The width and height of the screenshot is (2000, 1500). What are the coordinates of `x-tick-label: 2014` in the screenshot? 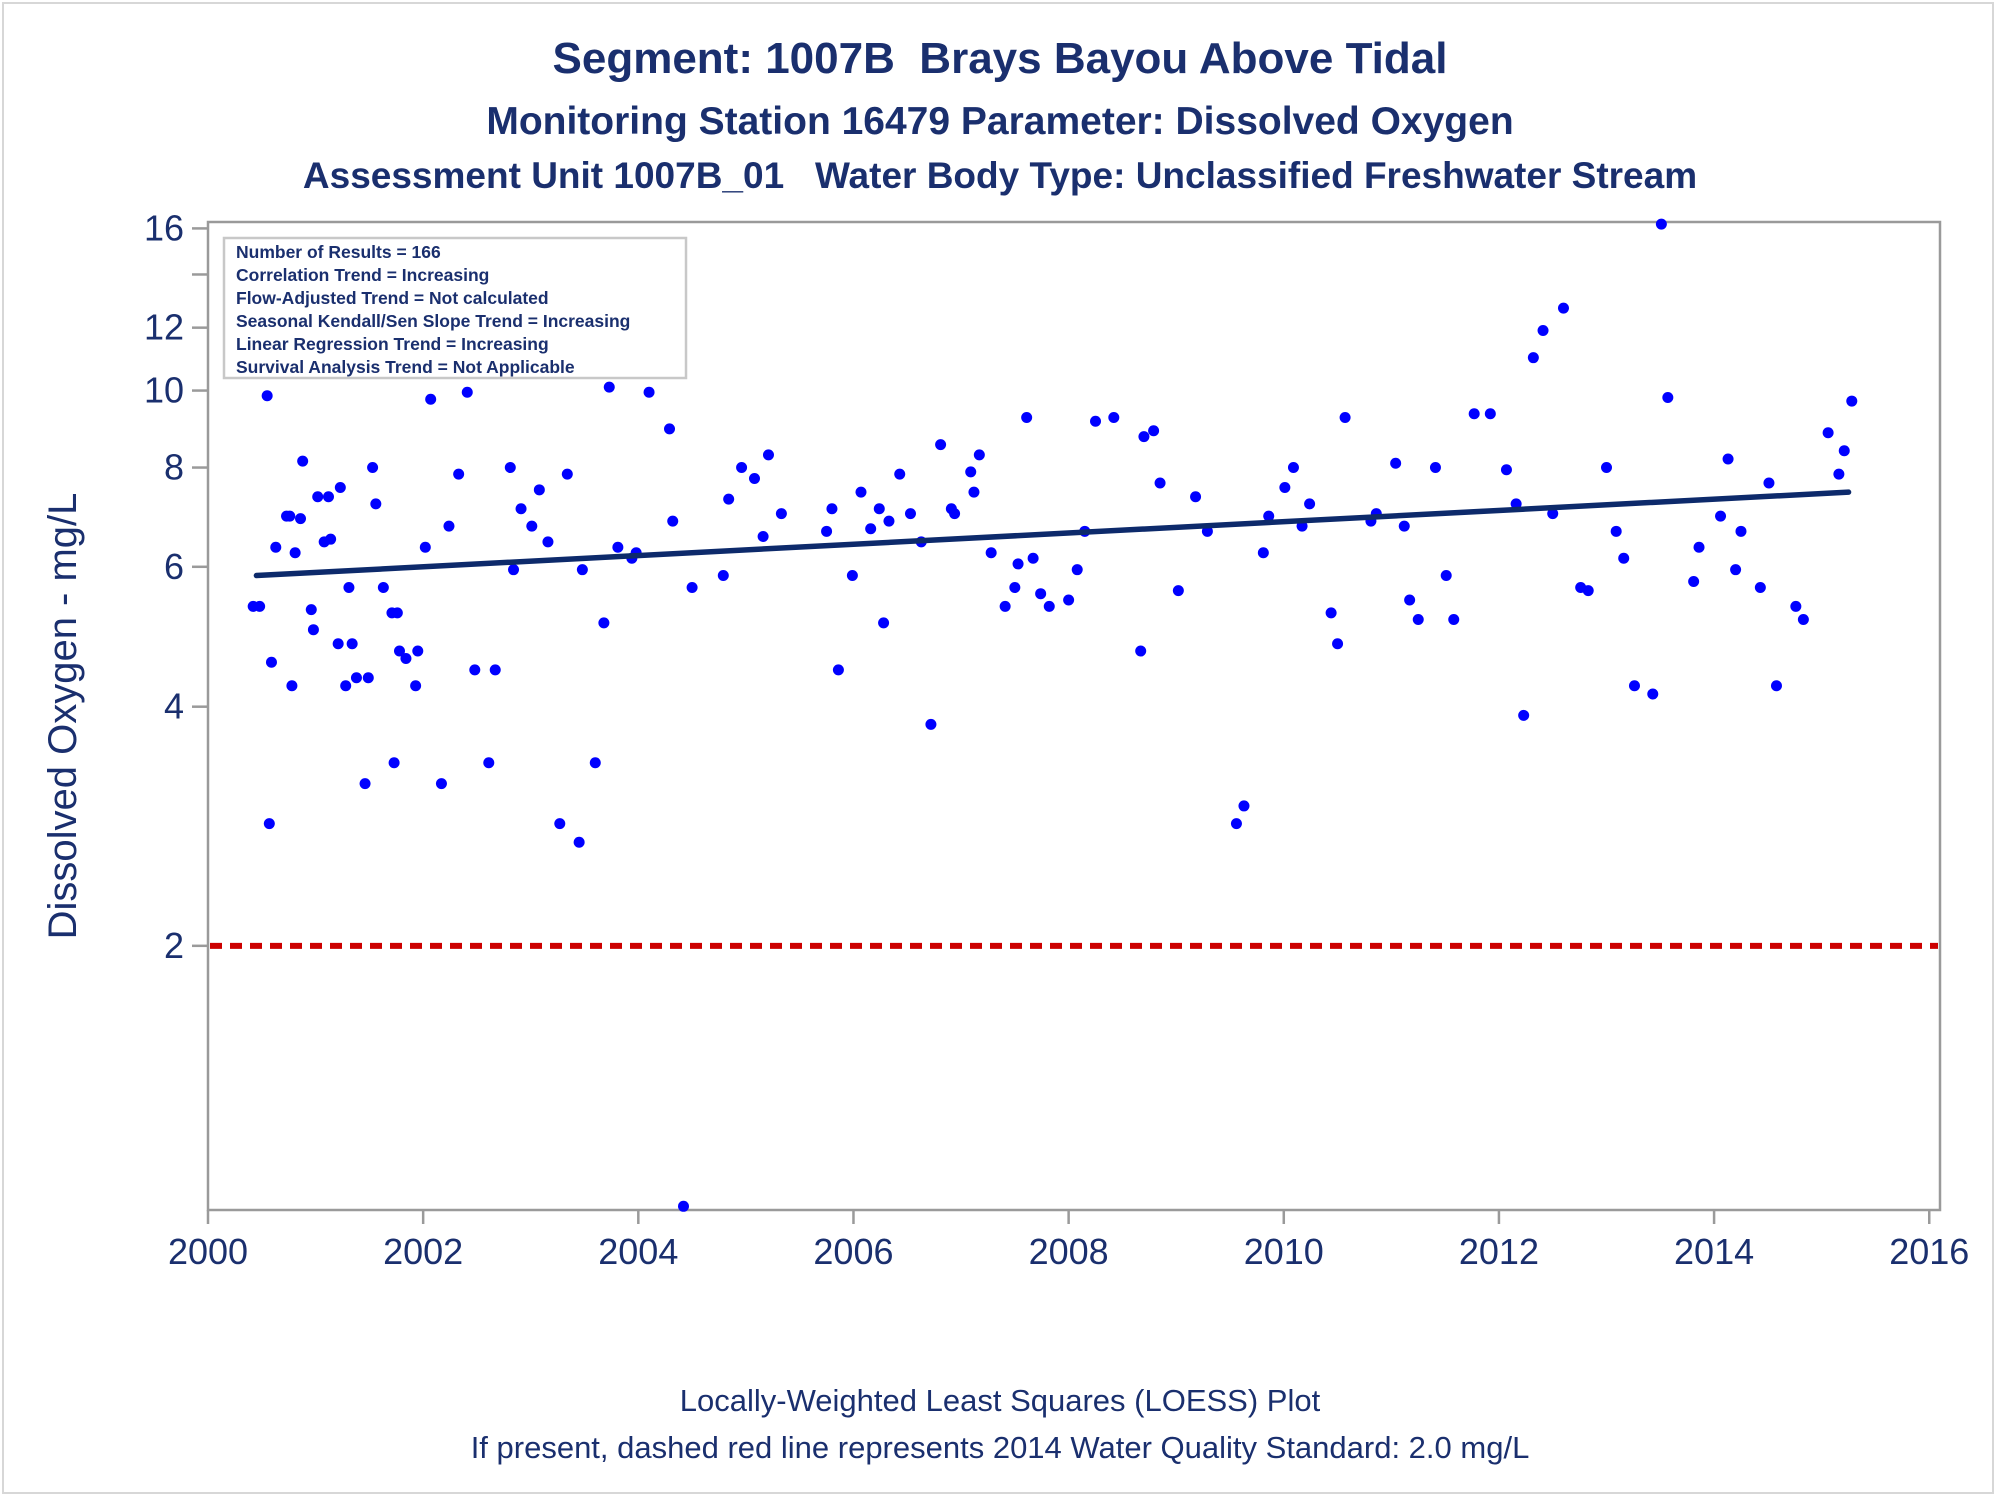 It's located at (1714, 1251).